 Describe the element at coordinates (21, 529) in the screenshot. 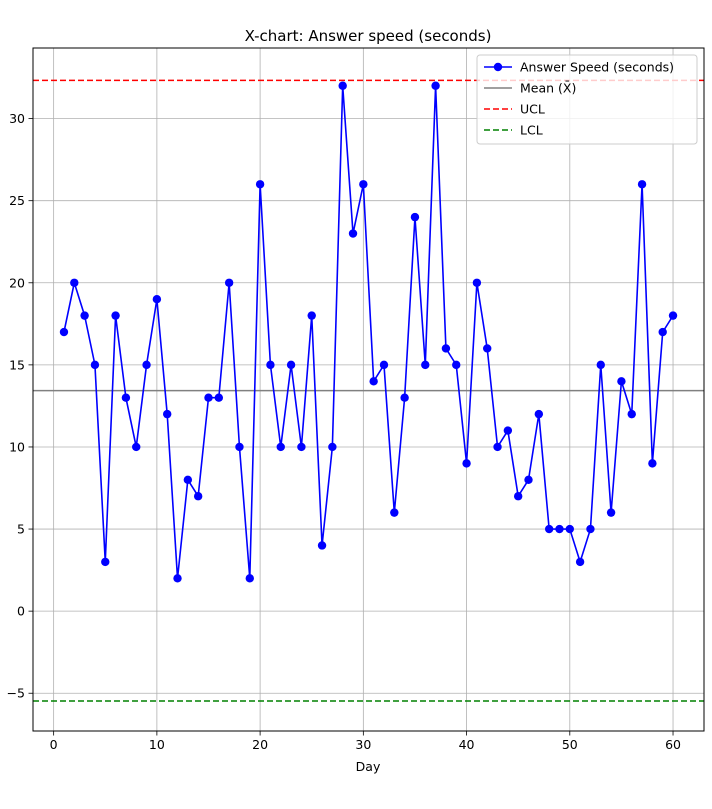

I see `y-tick-label: 5` at that location.